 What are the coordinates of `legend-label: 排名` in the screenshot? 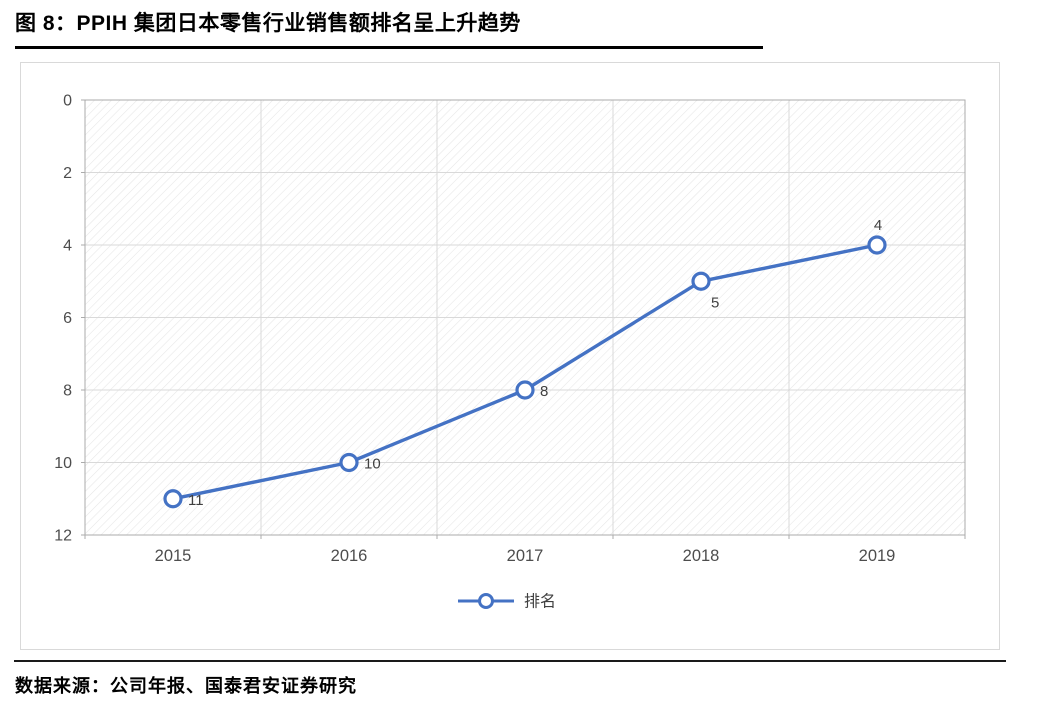 It's located at (540, 602).